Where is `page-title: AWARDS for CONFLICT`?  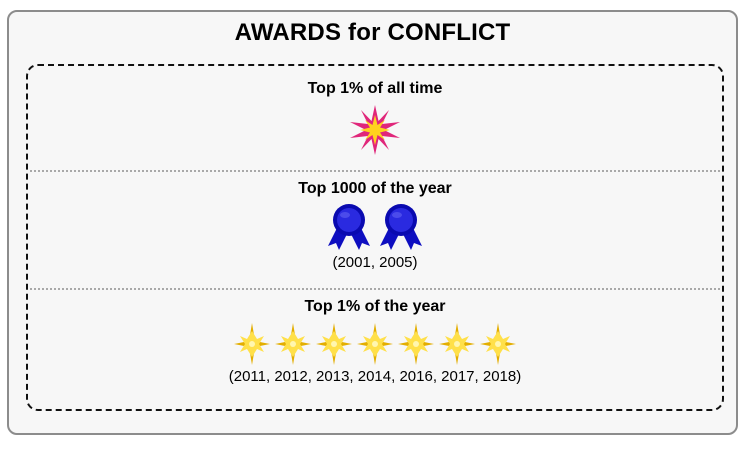
page-title: AWARDS for CONFLICT is located at coordinates (372, 32).